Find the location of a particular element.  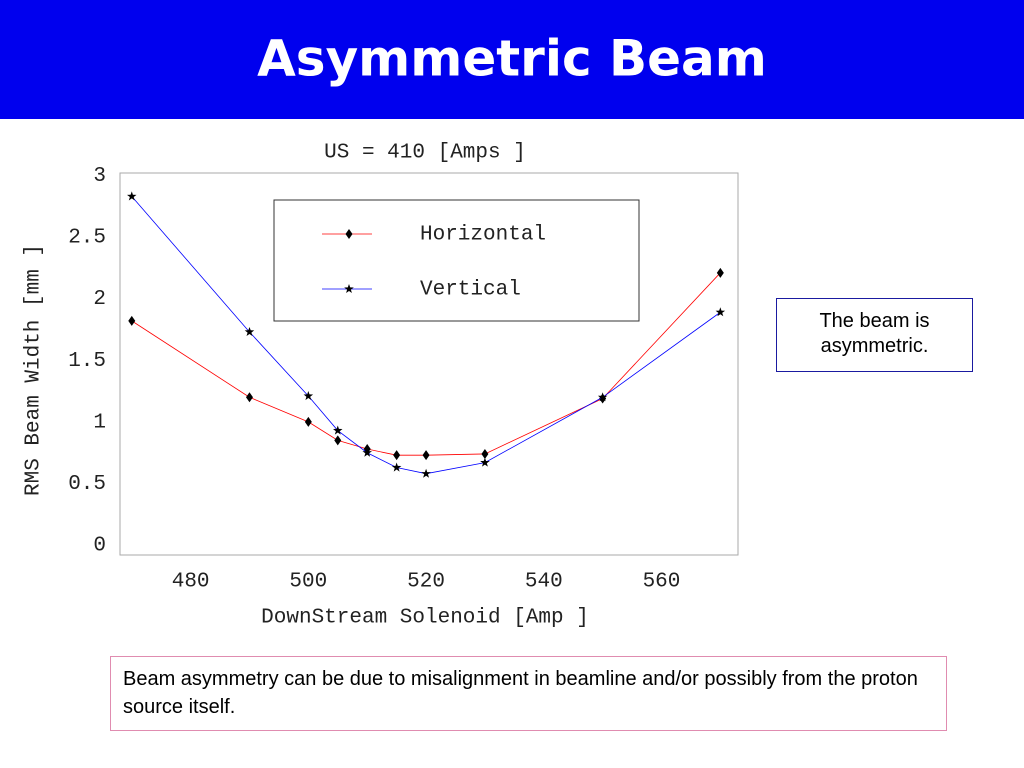

x-tick-label: 500 is located at coordinates (308, 582).